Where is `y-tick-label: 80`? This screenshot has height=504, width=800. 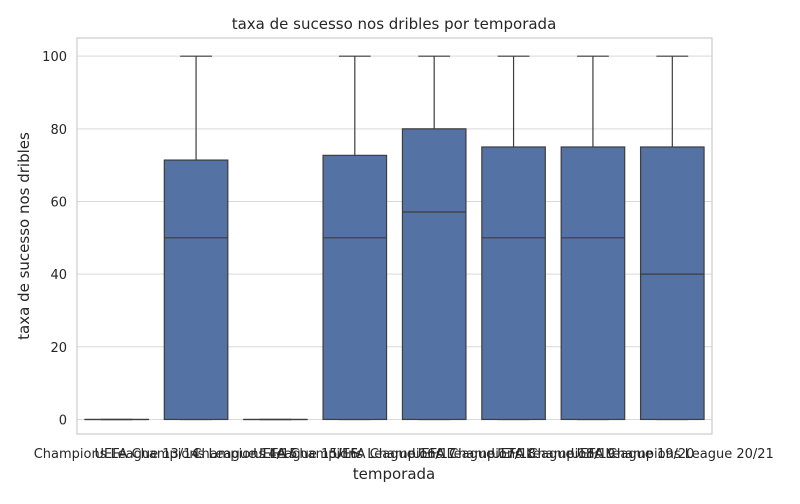
y-tick-label: 80 is located at coordinates (58, 130).